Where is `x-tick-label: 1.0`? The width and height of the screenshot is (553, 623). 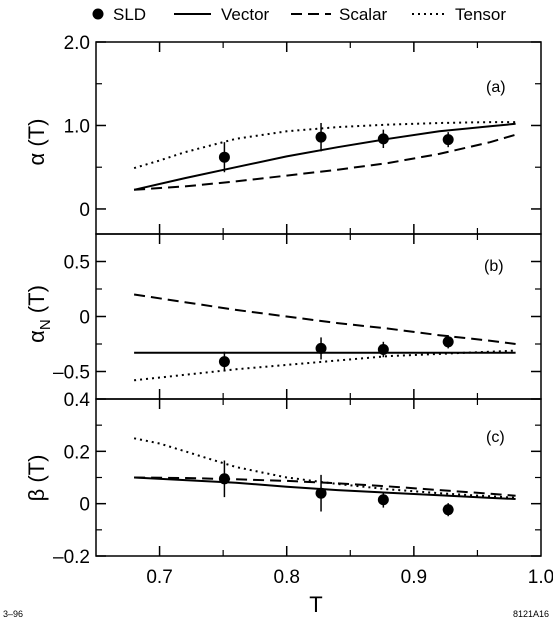 x-tick-label: 1.0 is located at coordinates (540, 577).